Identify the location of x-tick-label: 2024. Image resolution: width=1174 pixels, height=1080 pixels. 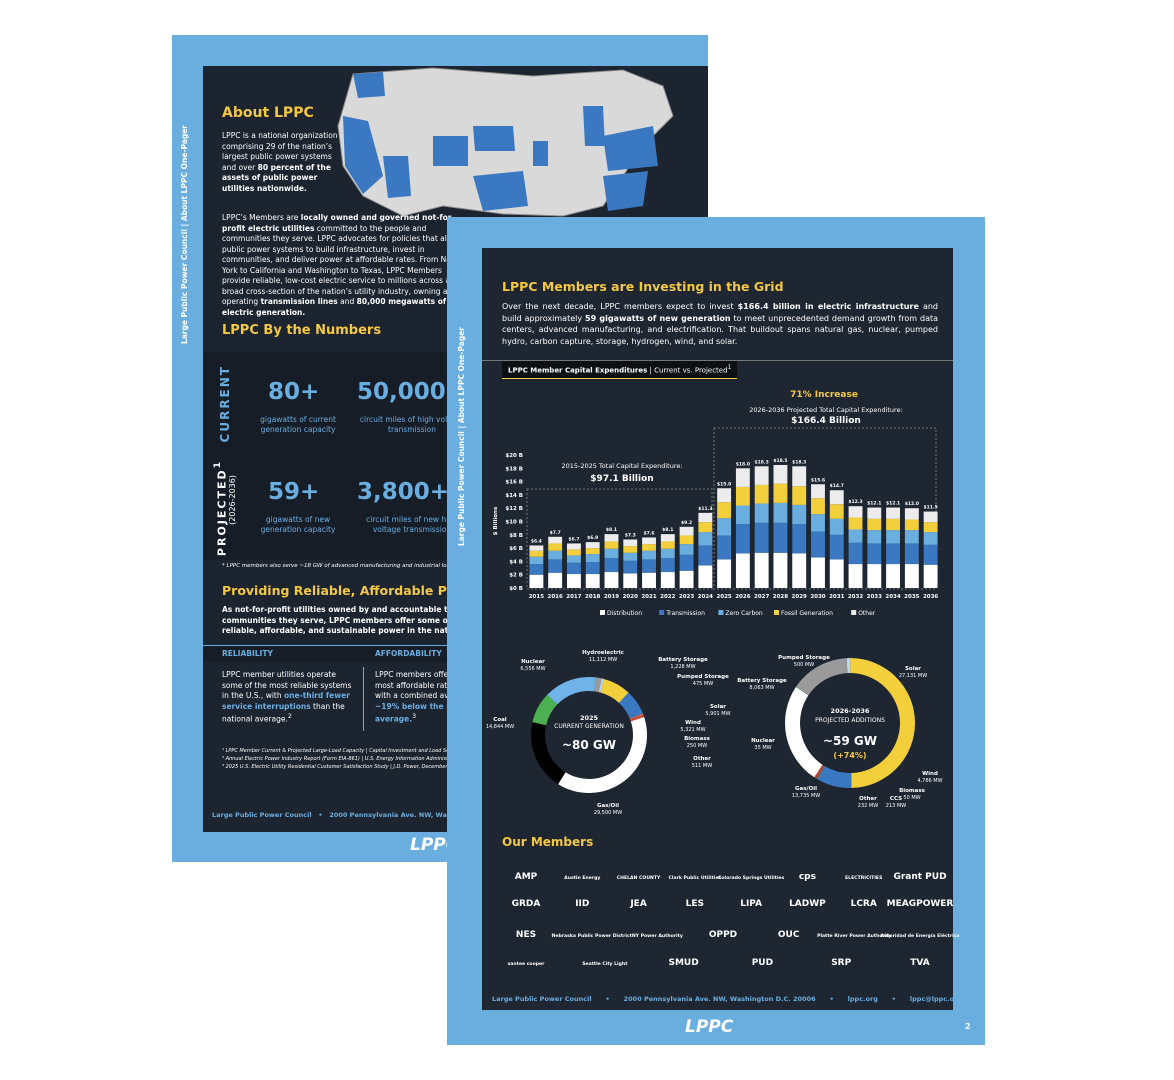
(705, 597).